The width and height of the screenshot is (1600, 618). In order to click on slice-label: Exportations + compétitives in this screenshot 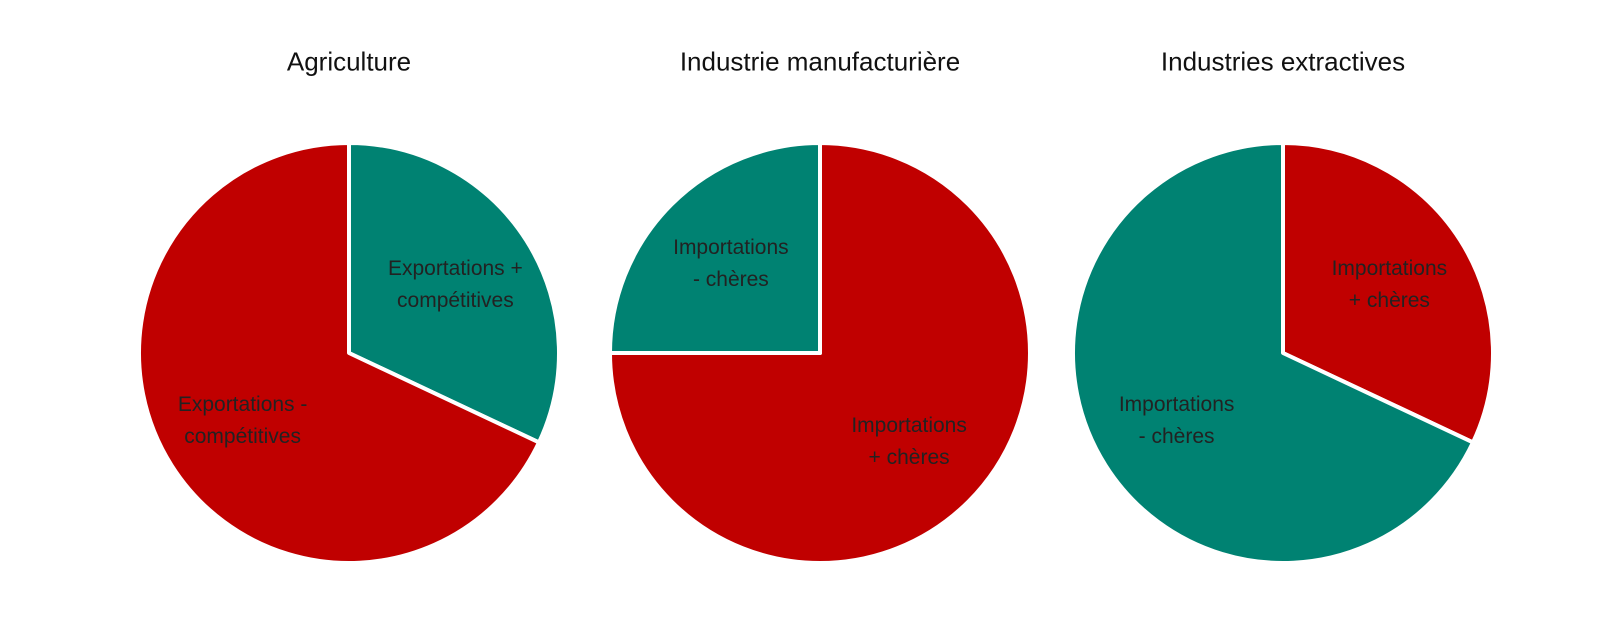, I will do `click(455, 285)`.